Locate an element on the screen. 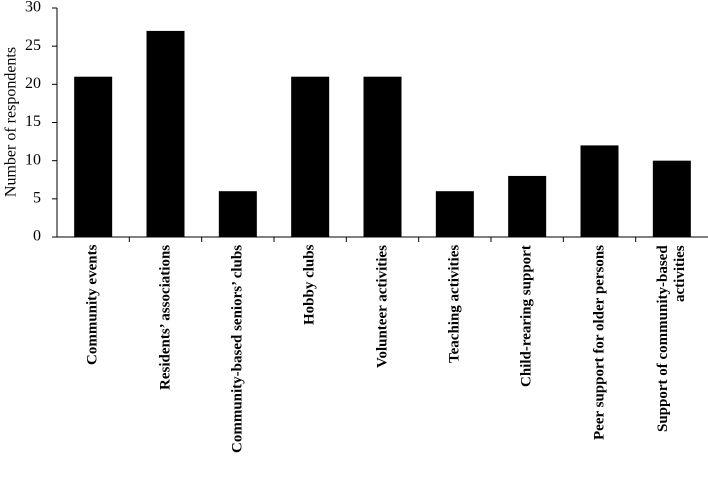 This screenshot has width=708, height=488. x-tick-label: Support of community-based activities is located at coordinates (671, 338).